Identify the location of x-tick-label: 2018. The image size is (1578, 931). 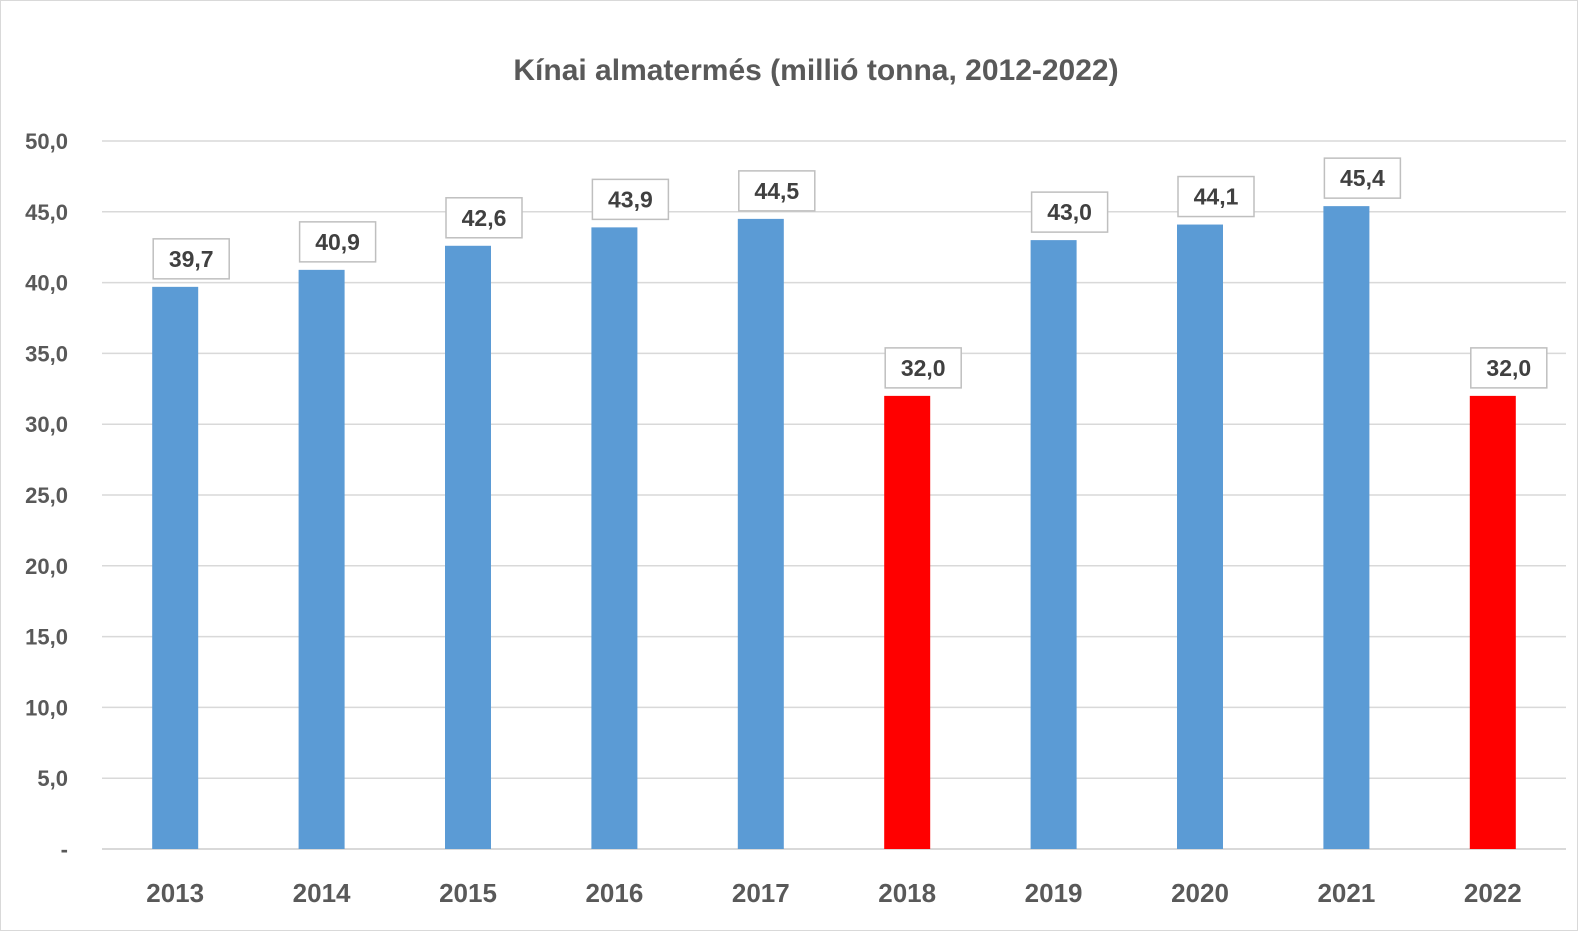
(907, 893).